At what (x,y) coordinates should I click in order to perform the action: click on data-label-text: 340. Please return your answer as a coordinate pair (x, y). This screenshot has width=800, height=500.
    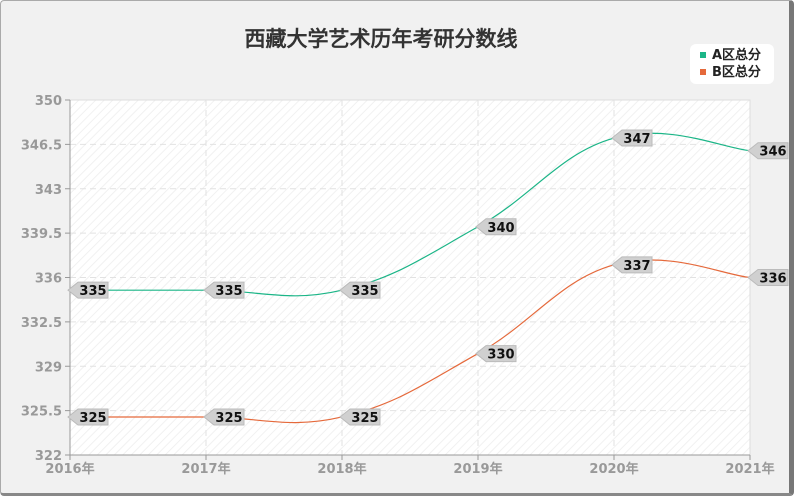
    Looking at the image, I should click on (500, 228).